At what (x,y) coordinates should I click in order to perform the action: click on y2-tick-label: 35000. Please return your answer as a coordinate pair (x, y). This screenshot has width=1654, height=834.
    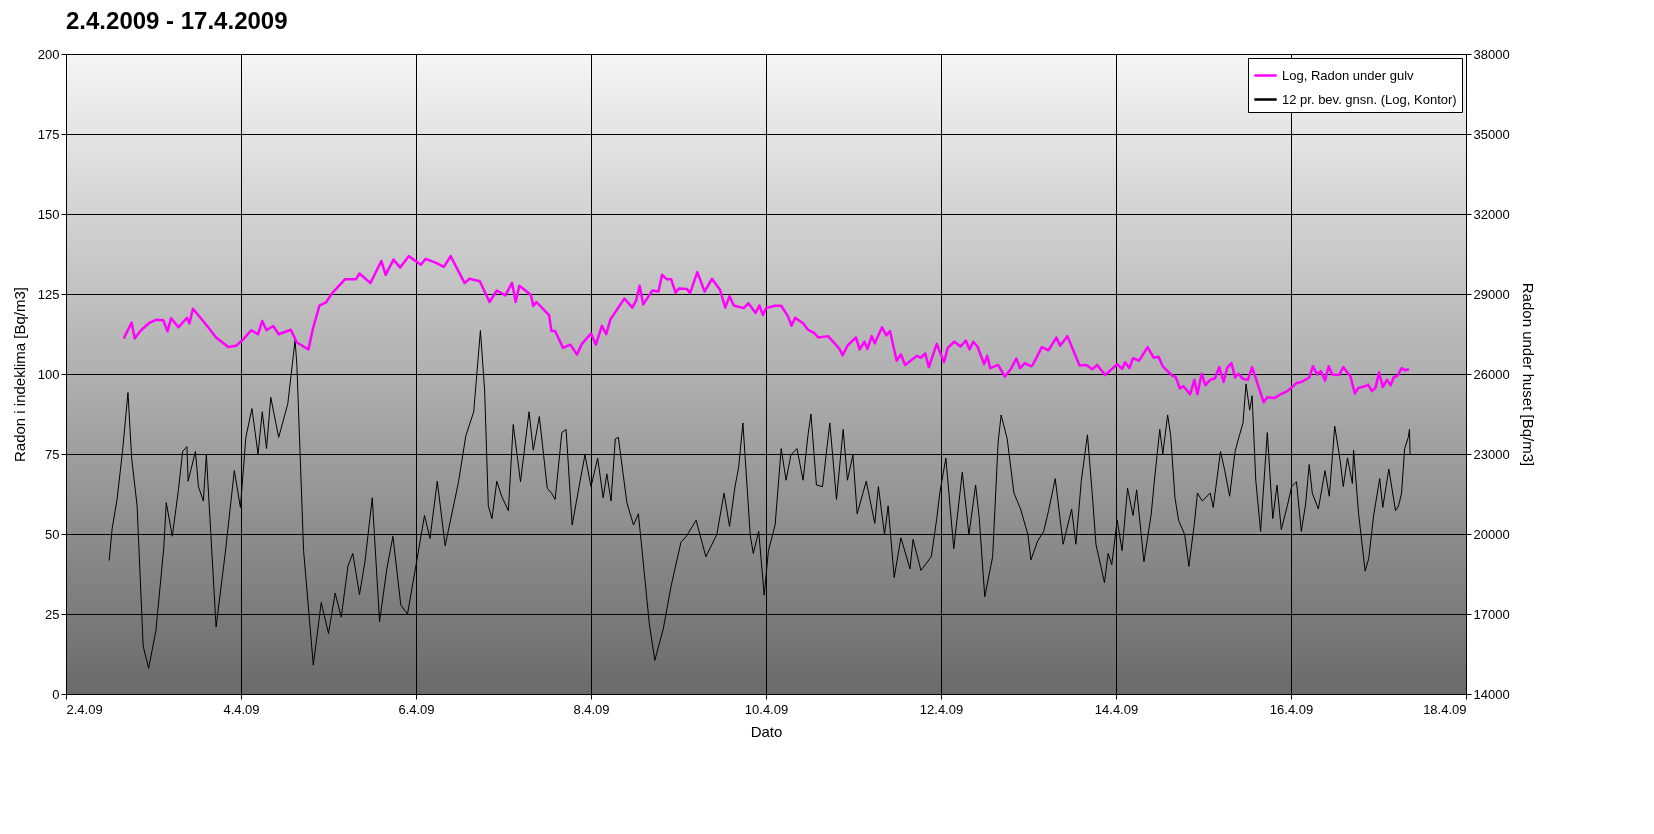
    Looking at the image, I should click on (1491, 134).